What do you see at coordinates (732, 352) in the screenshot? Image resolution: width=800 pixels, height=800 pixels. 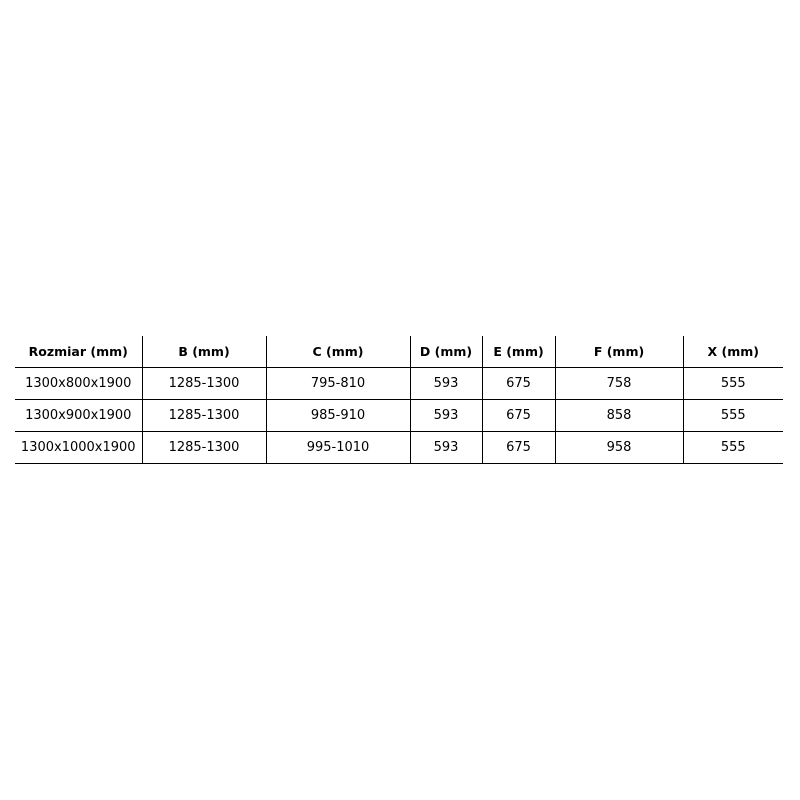 I see `header-x: X (mm)` at bounding box center [732, 352].